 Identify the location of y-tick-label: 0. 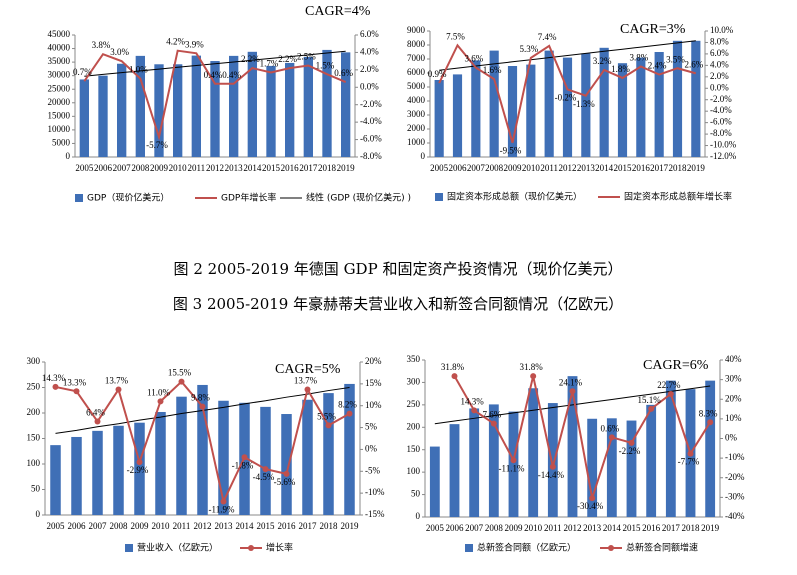
(418, 516).